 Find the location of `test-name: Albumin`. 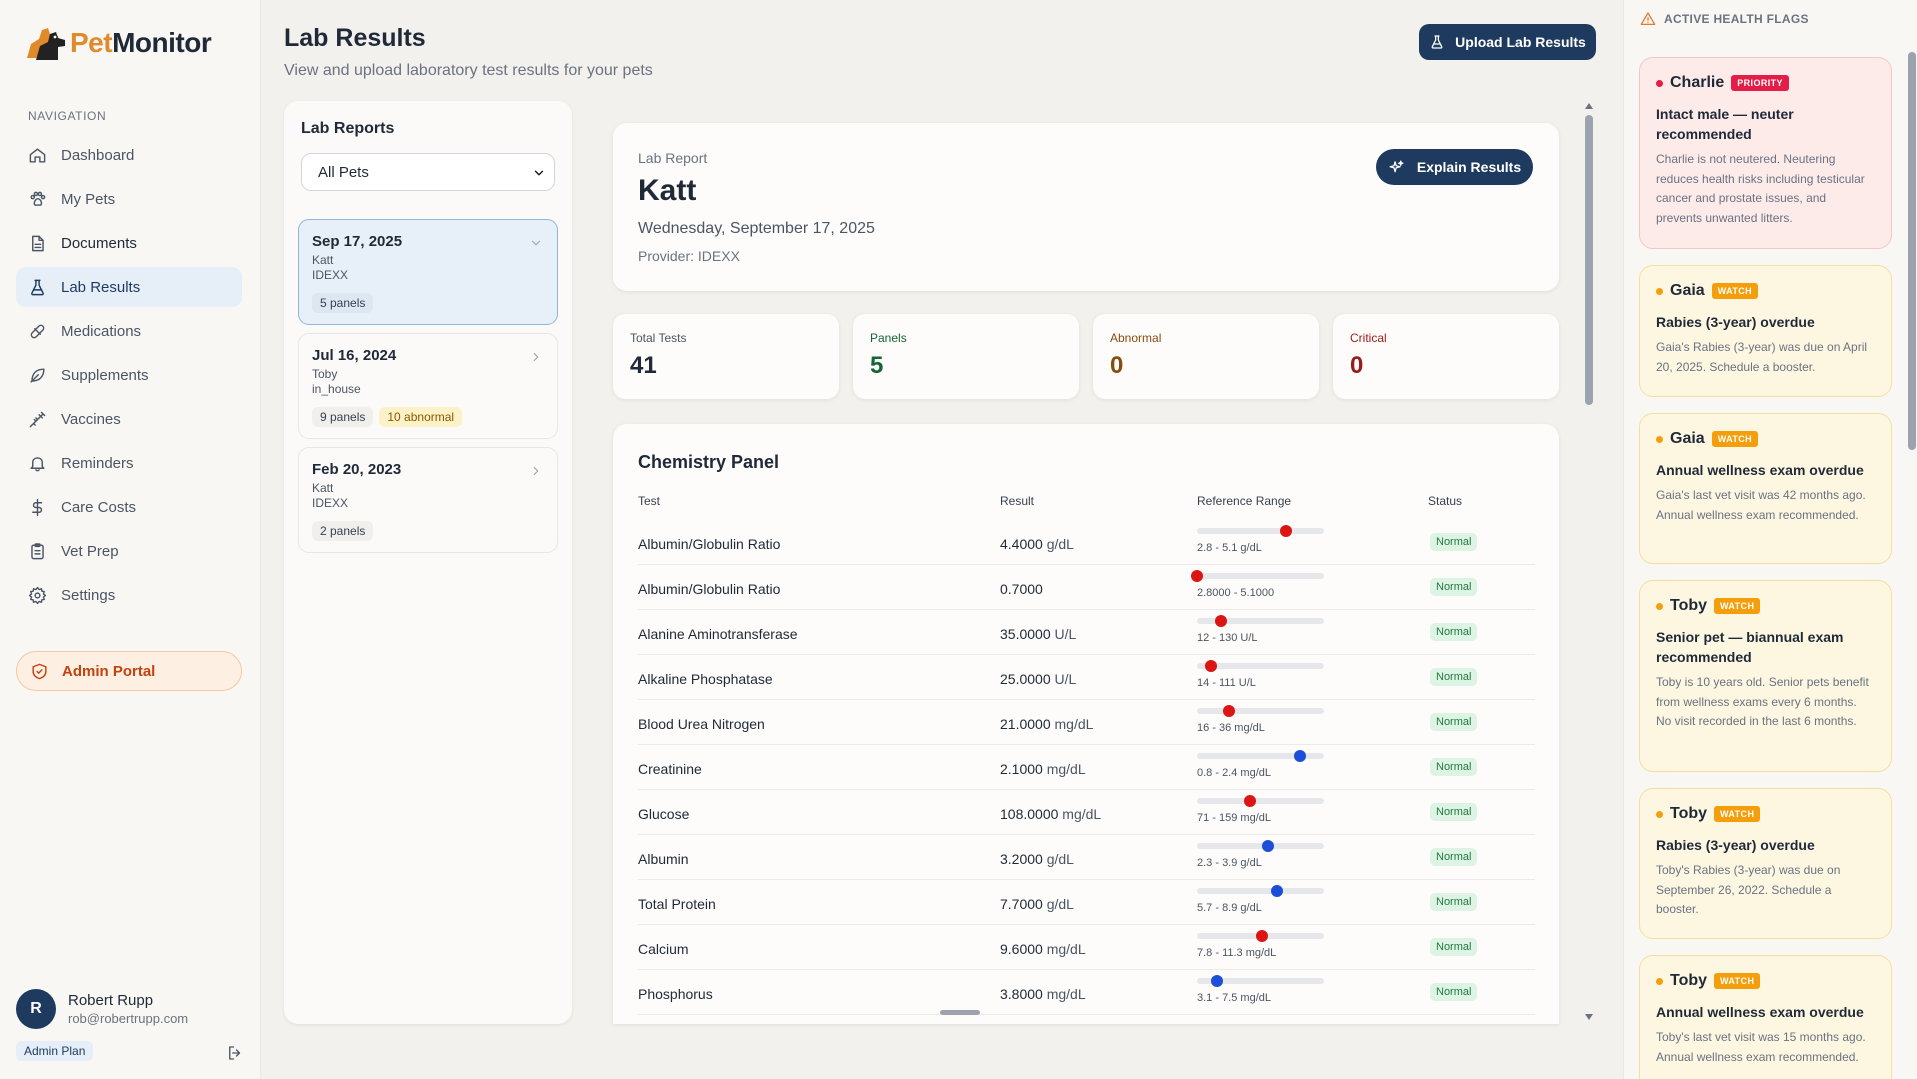

test-name: Albumin is located at coordinates (663, 859).